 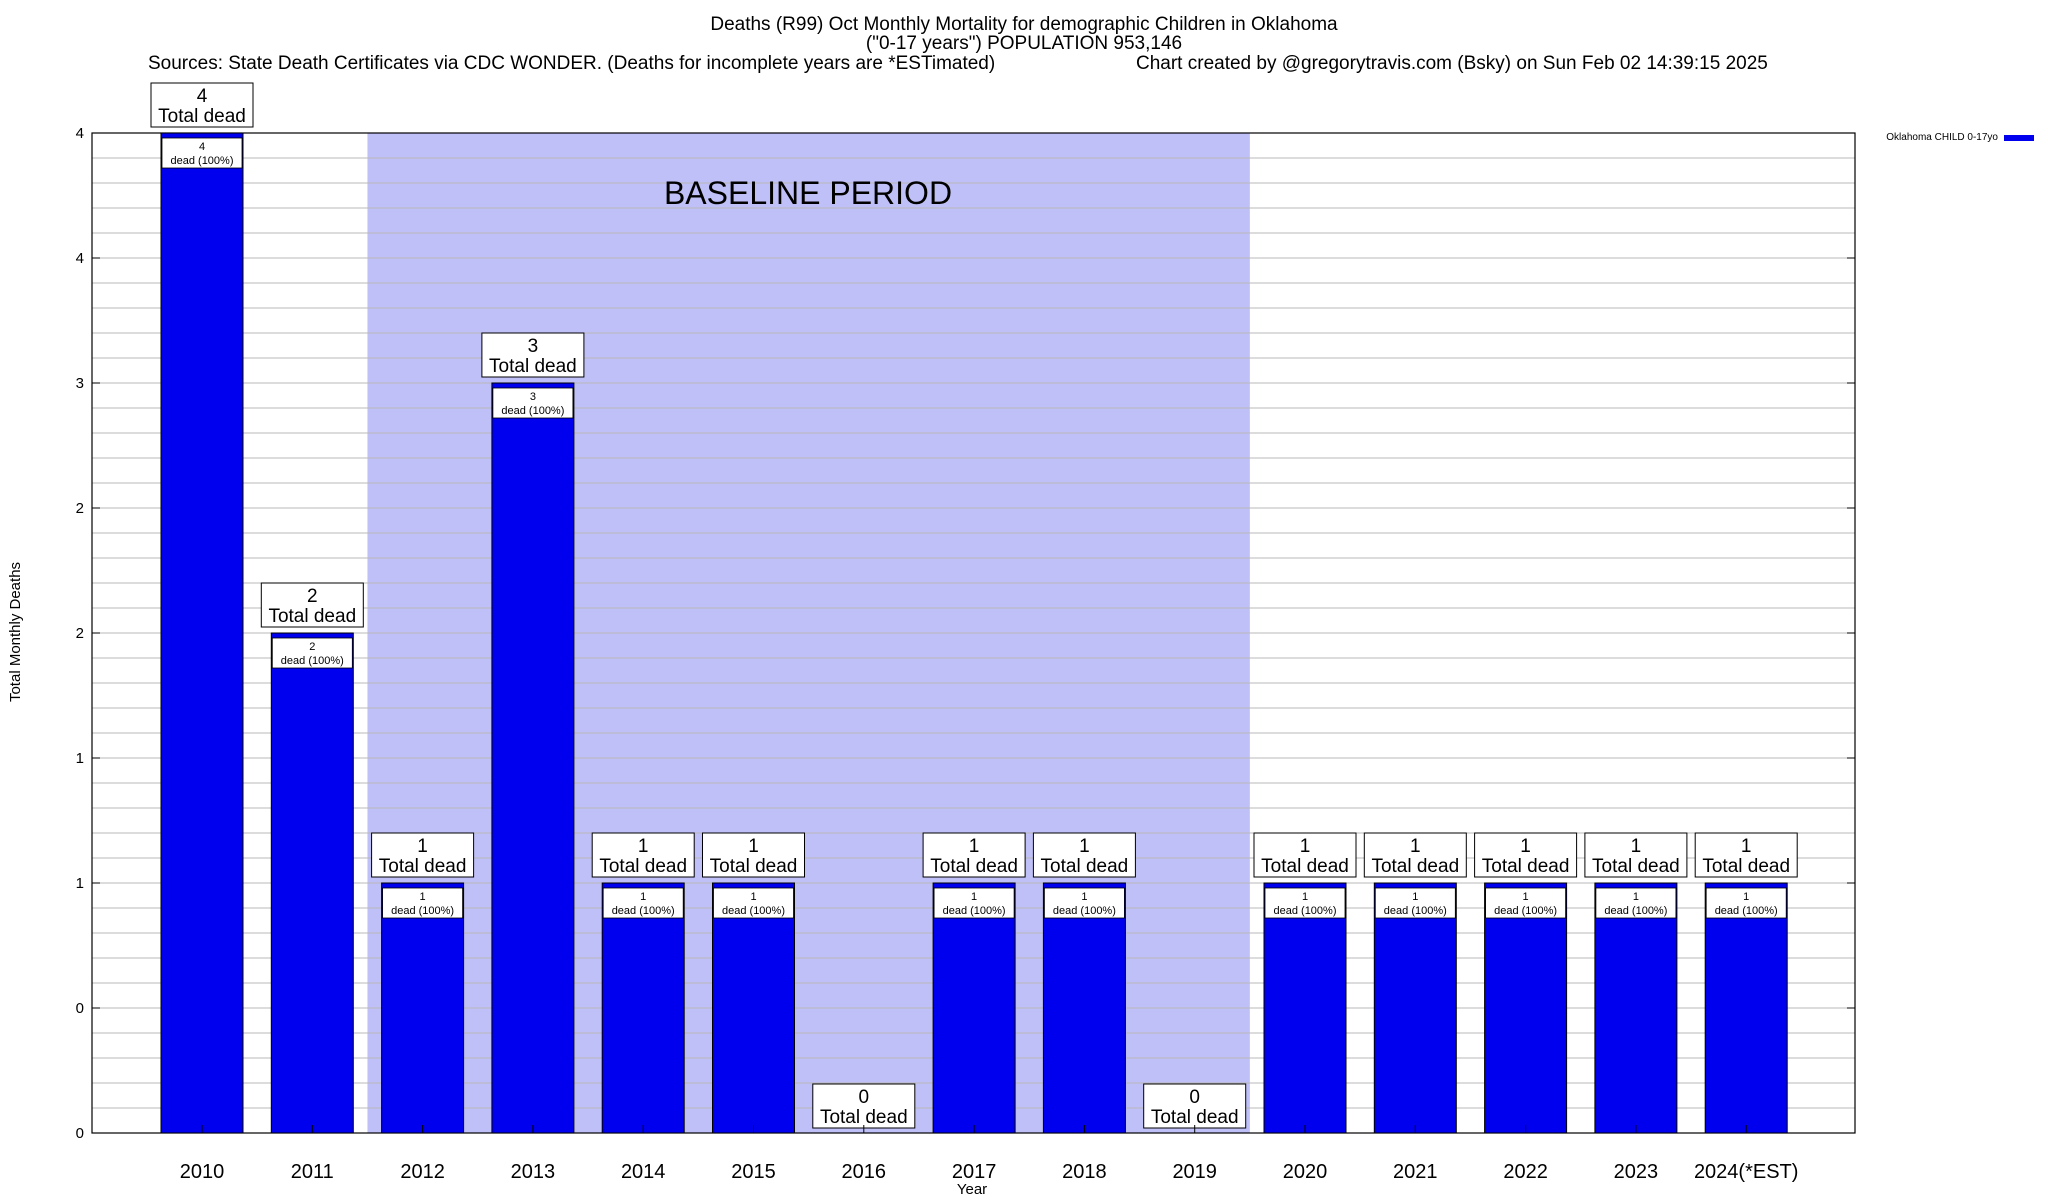 I want to click on x-tick-label: 2016, so click(x=864, y=1172).